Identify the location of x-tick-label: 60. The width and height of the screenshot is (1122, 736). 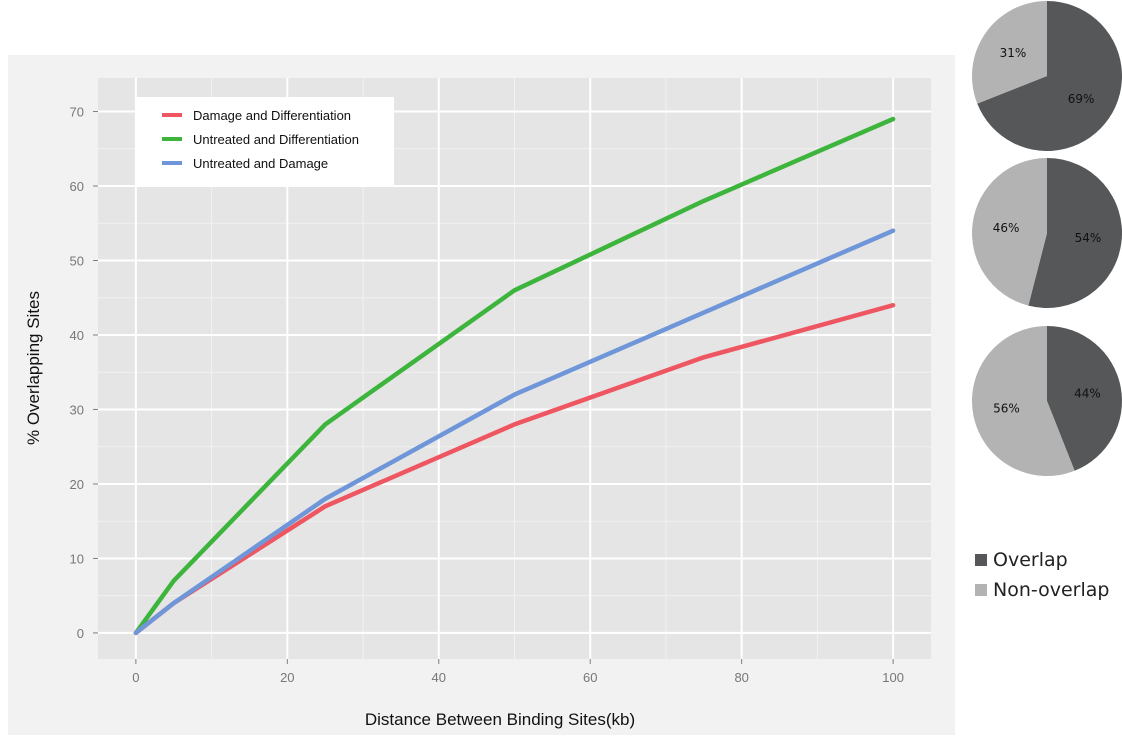
(590, 677).